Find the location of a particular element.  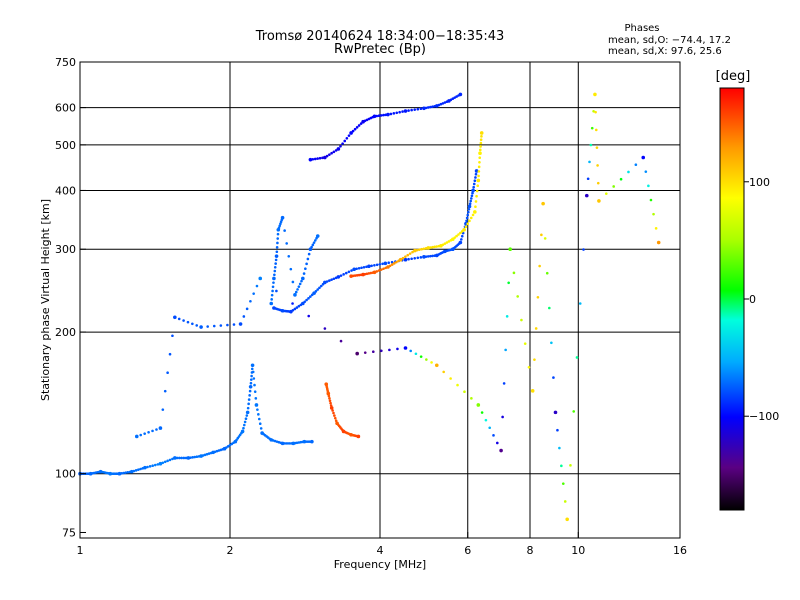

colorbar-tick-label: 100 is located at coordinates (759, 182).